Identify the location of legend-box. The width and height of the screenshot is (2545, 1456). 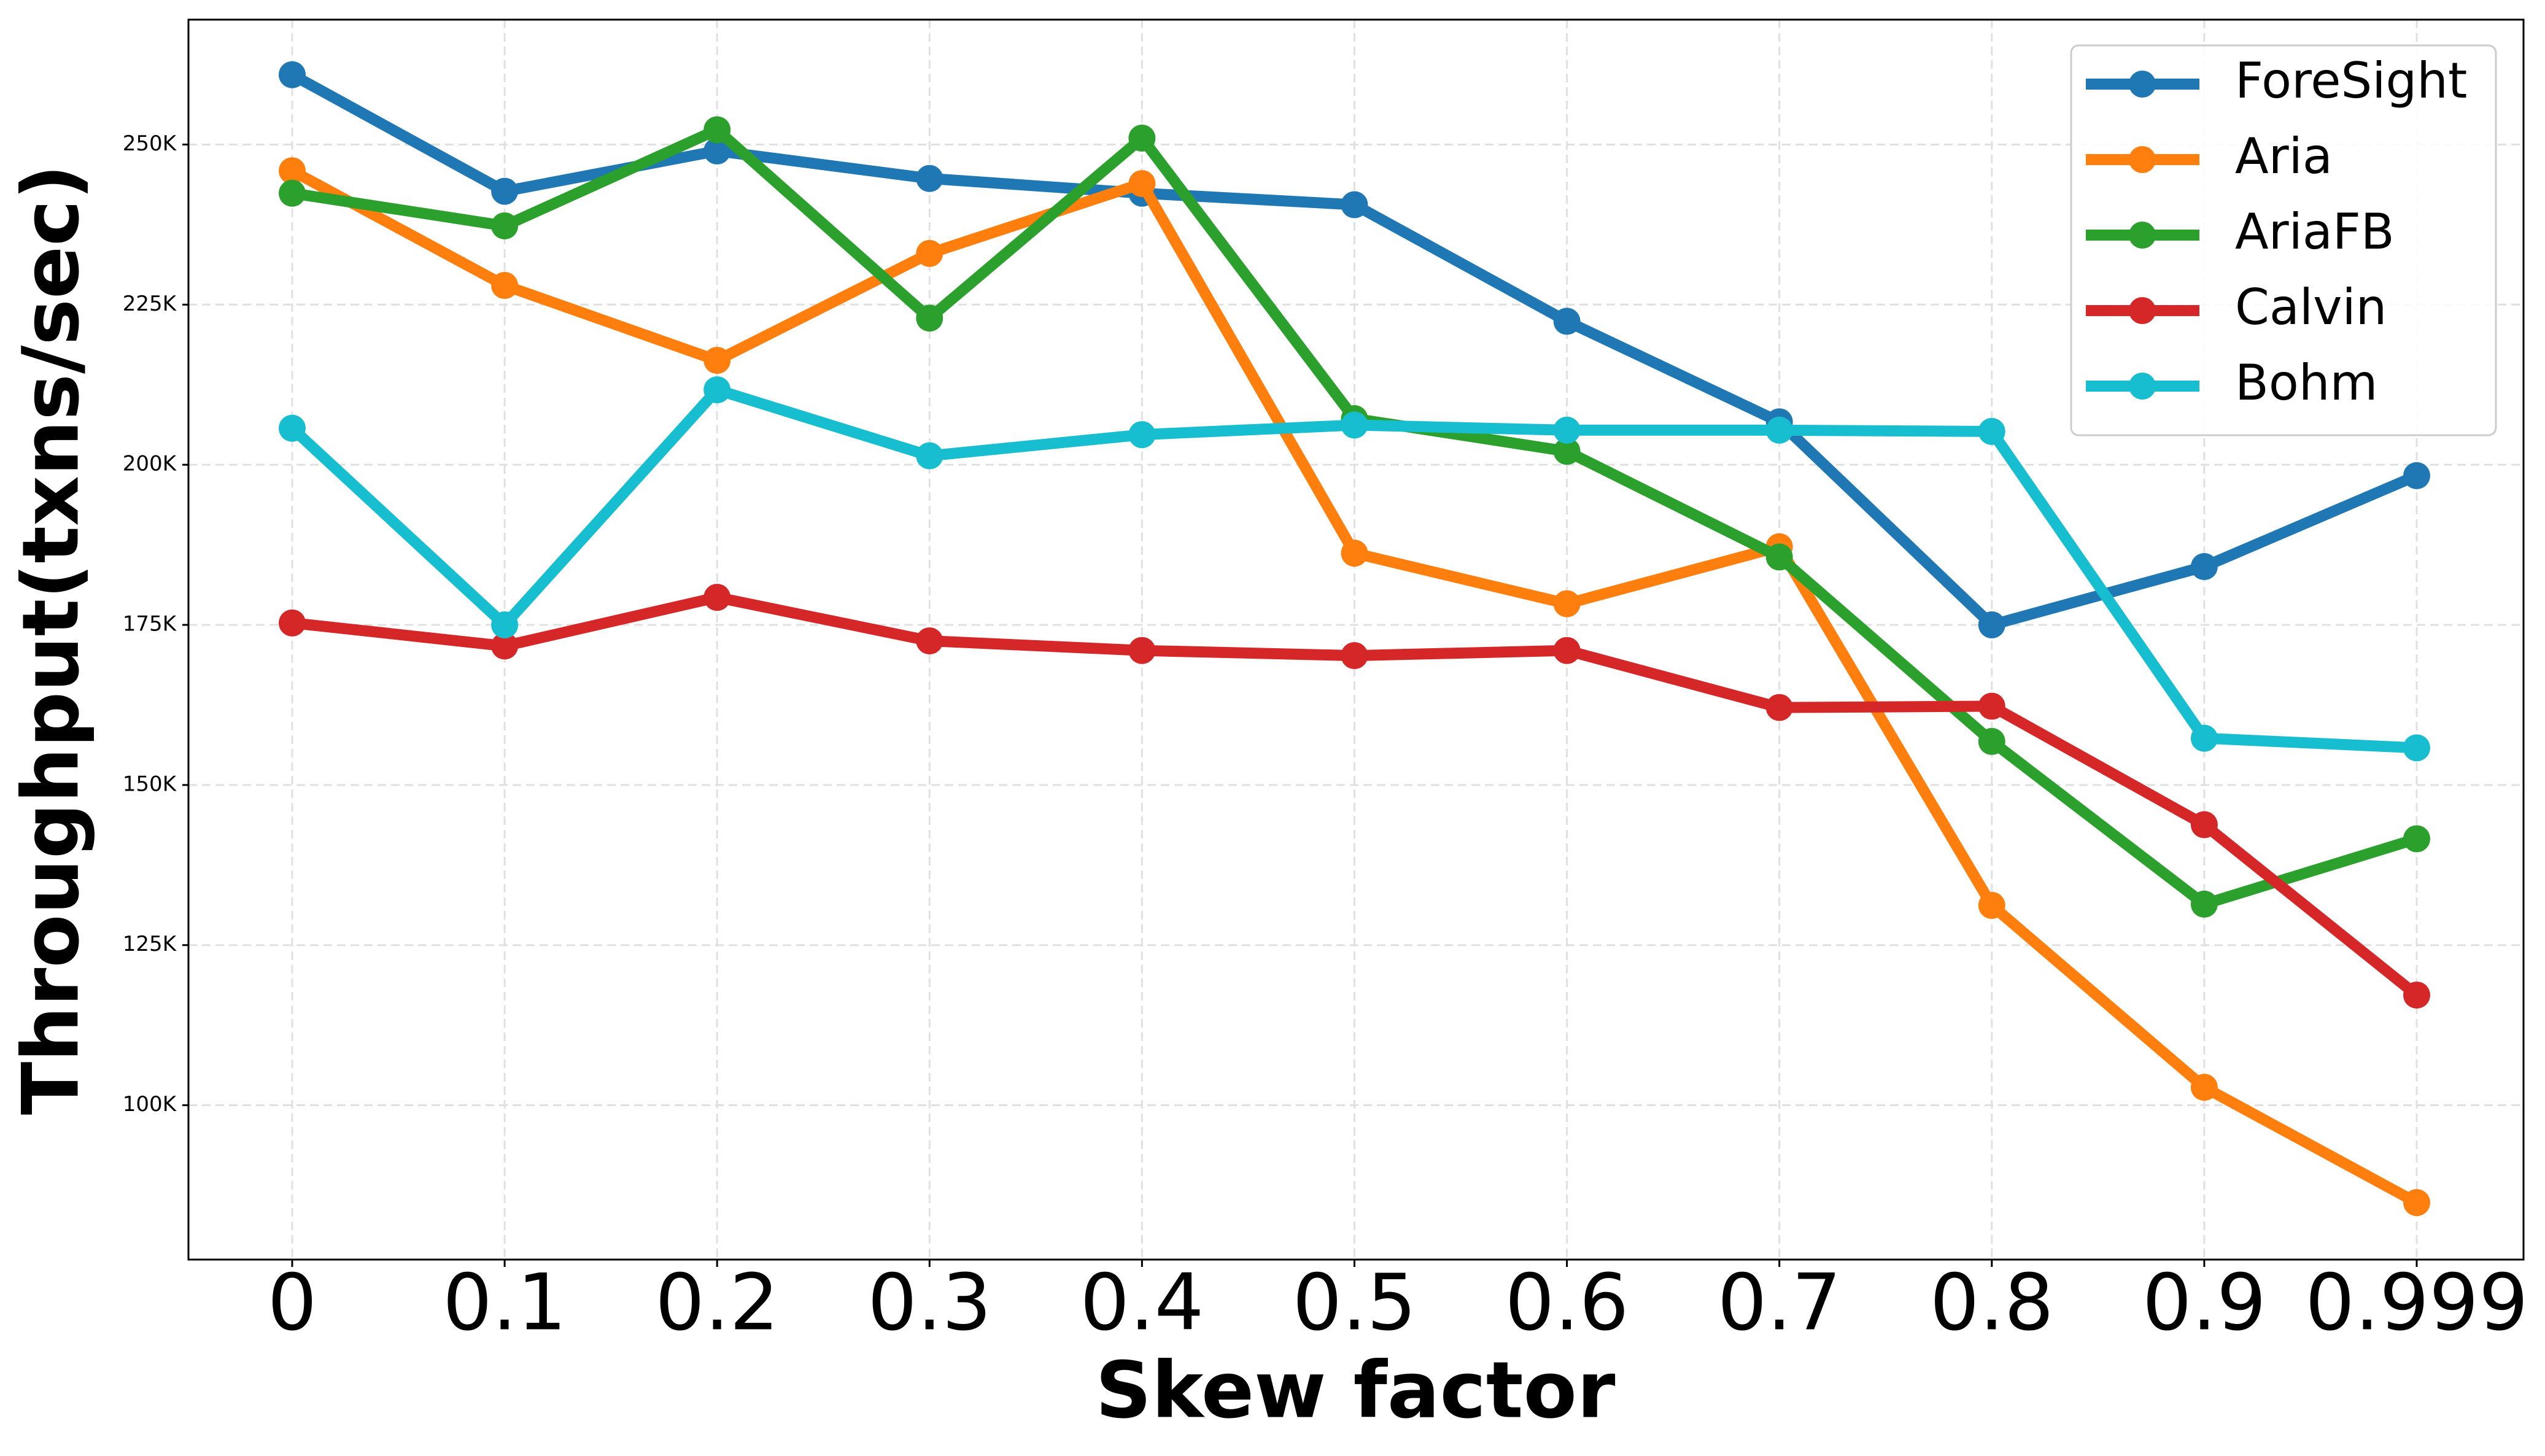
(2283, 240).